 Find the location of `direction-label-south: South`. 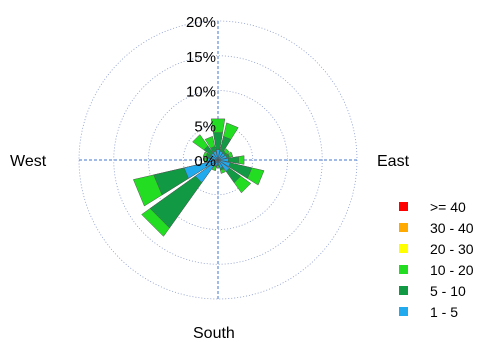

direction-label-south: South is located at coordinates (214, 333).